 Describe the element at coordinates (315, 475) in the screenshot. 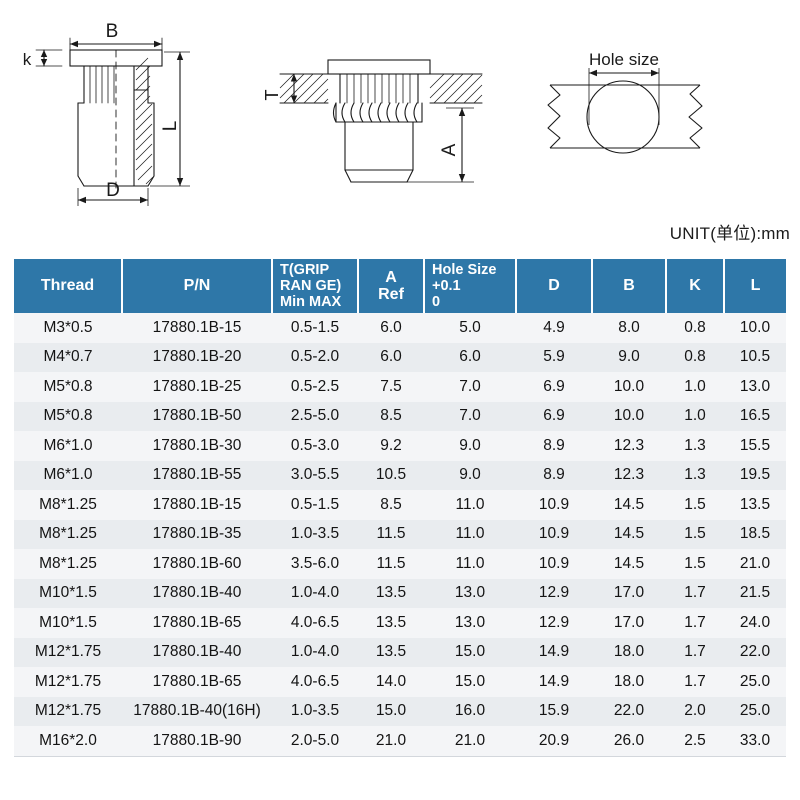

I see `cell-t: 3.0-5.5` at that location.